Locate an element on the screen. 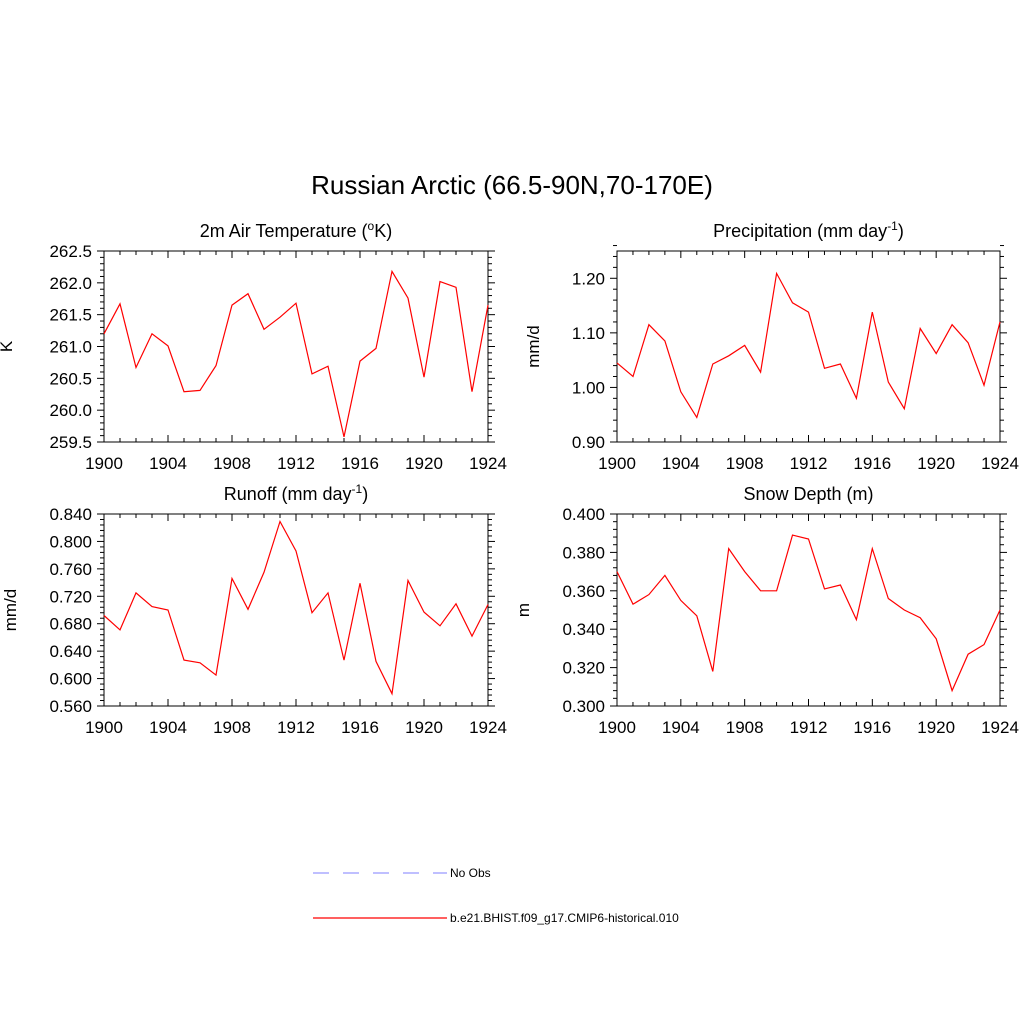 This screenshot has width=1024, height=1024. legend-label: b.e21.BHIST.f09_g17.CMIP6-historical.010 is located at coordinates (564, 918).